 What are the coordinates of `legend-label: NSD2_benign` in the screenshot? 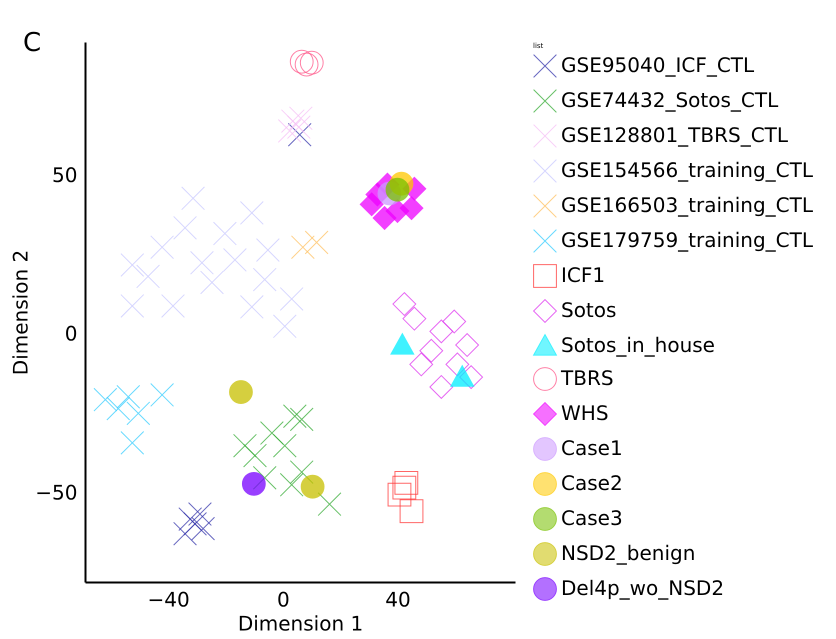 It's located at (628, 553).